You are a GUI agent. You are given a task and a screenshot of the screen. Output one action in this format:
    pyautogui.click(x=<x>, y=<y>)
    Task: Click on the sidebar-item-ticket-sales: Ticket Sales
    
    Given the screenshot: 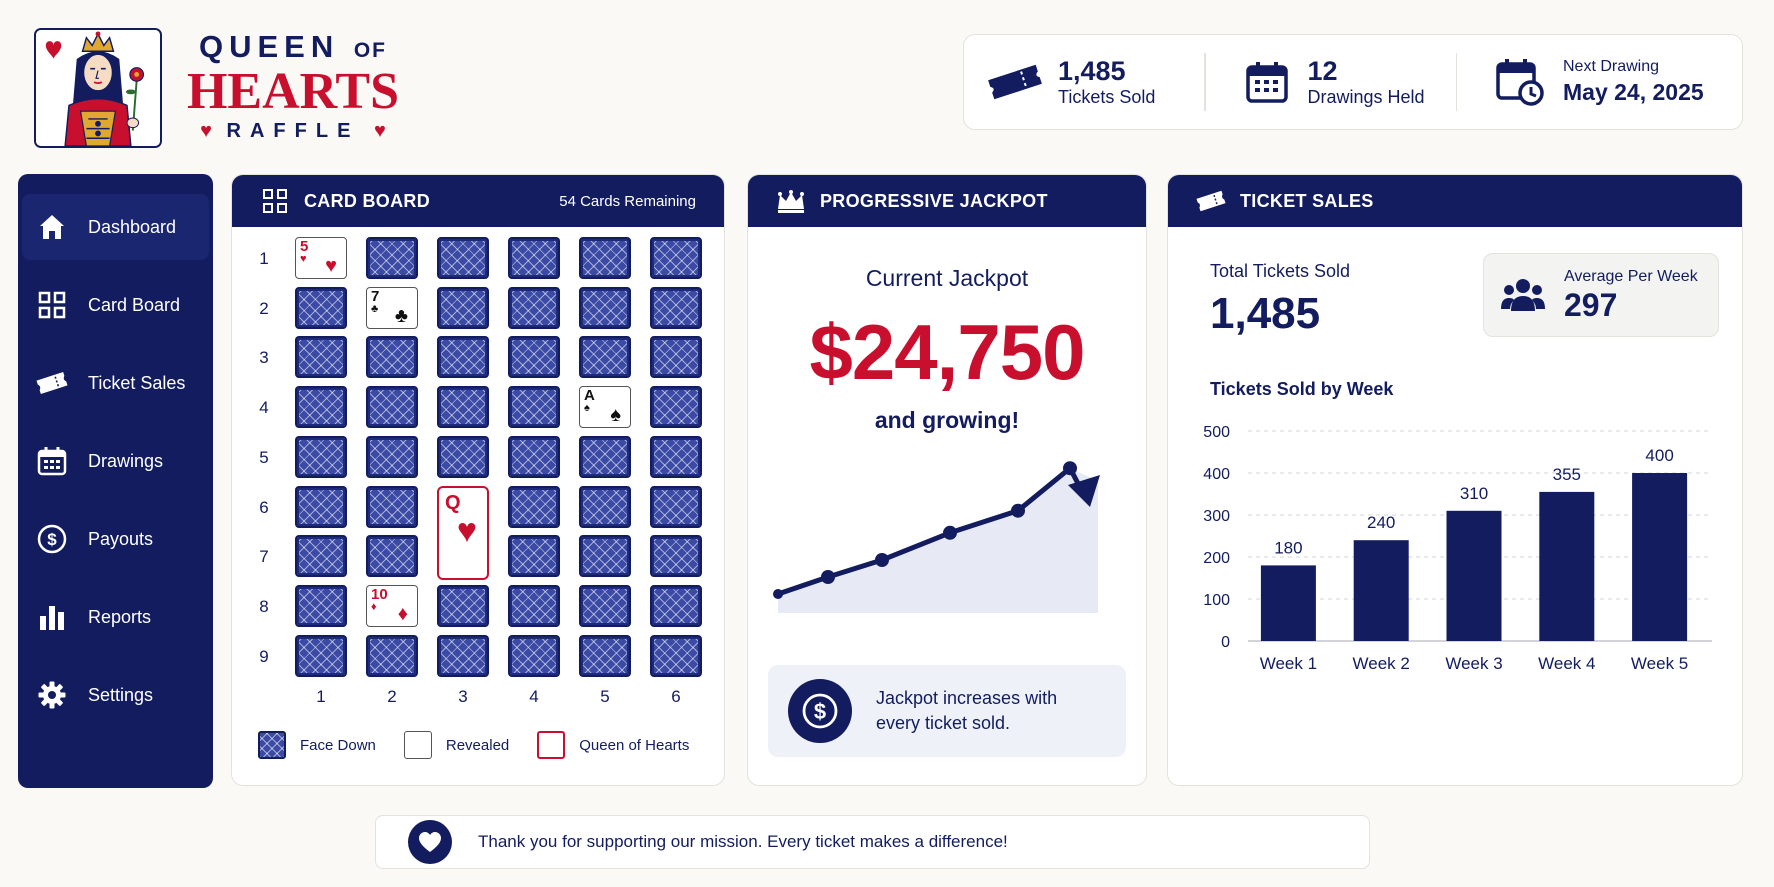 What is the action you would take?
    pyautogui.click(x=115, y=383)
    